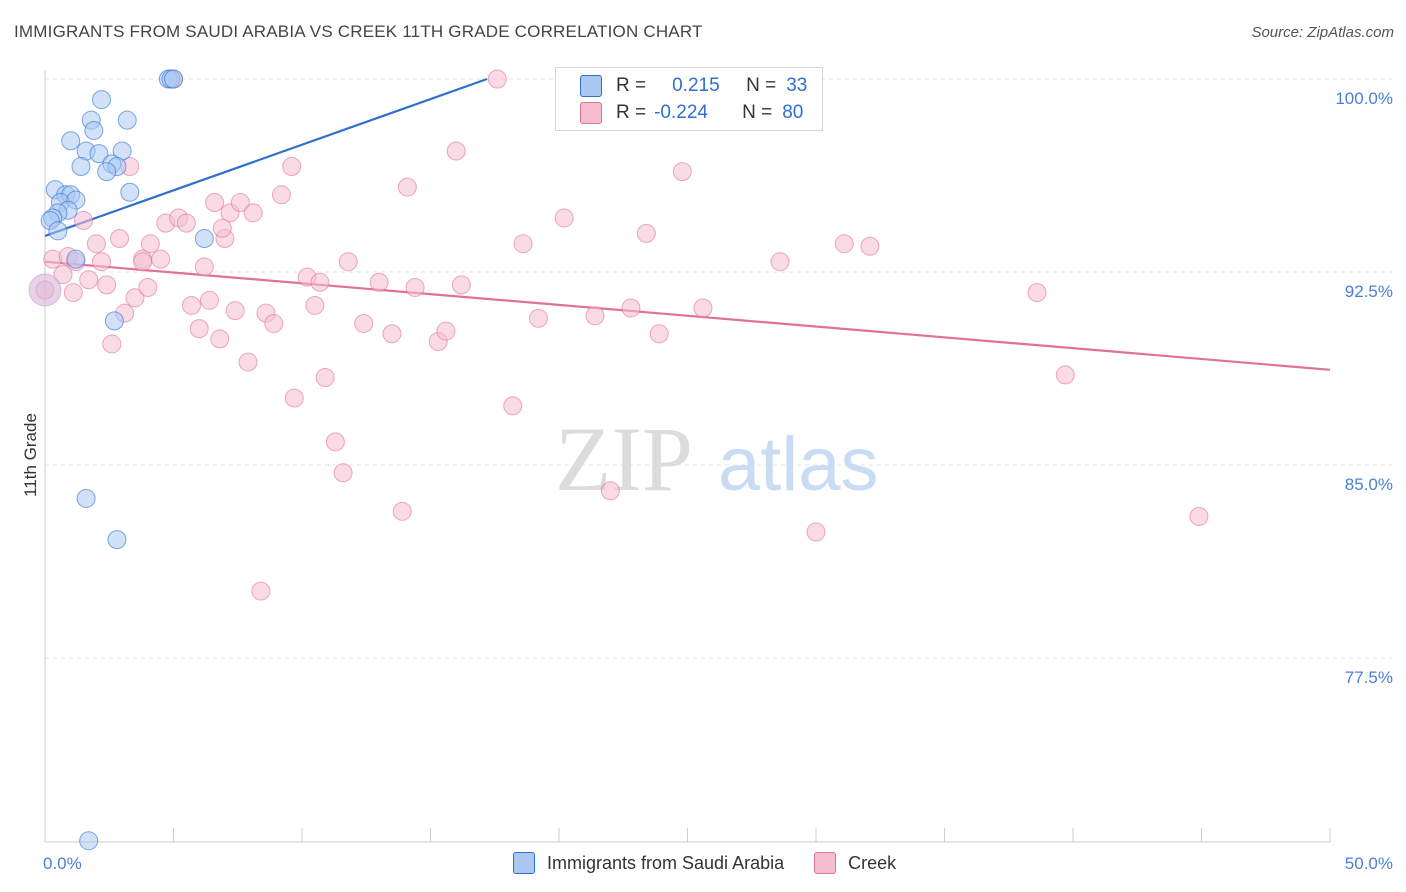 The height and width of the screenshot is (892, 1406). What do you see at coordinates (591, 113) in the screenshot?
I see `legend-swatch-pink` at bounding box center [591, 113].